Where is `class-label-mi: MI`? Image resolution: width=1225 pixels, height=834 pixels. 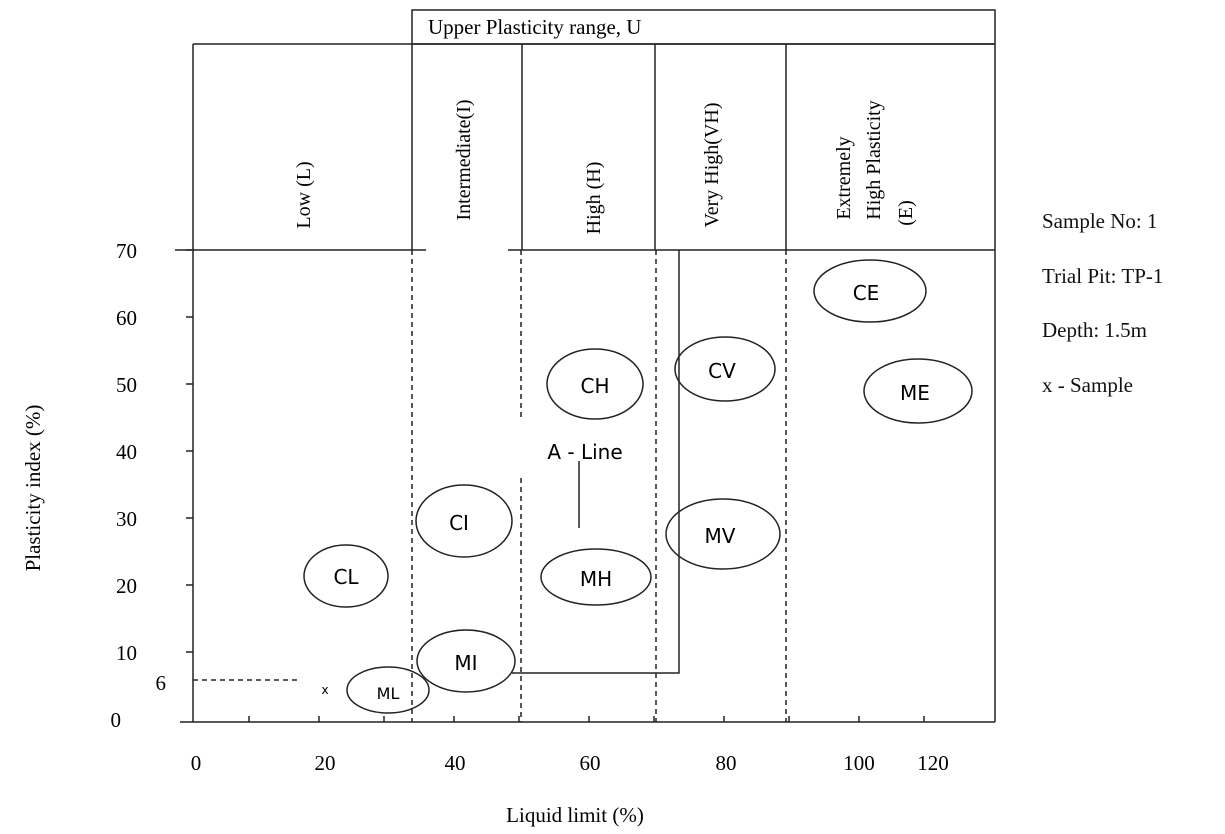
class-label-mi: MI is located at coordinates (465, 663).